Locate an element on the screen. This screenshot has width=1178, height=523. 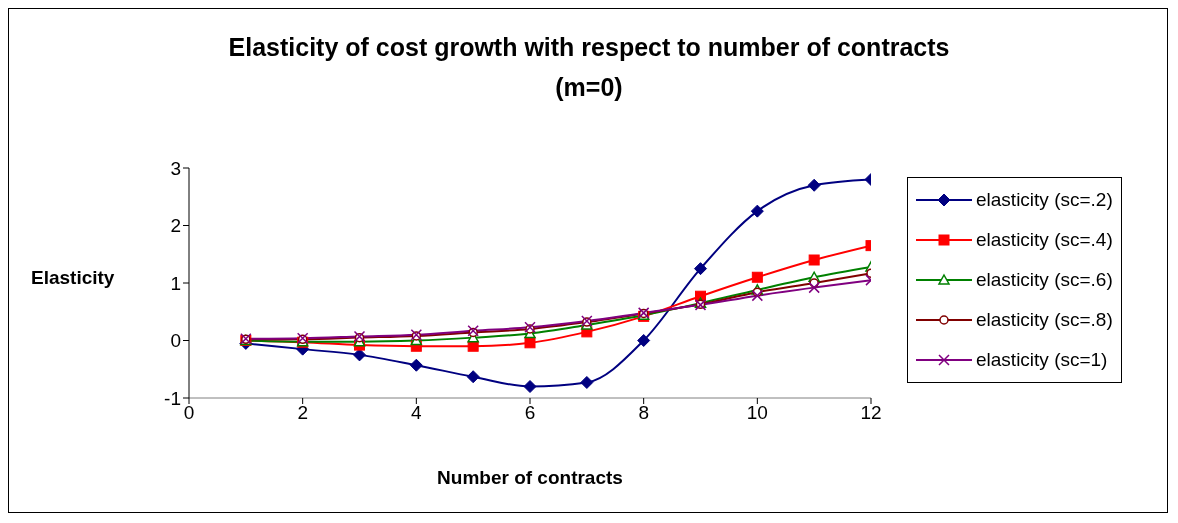
chart-title: Elasticity of cost growth with respect to number of contracts is located at coordinates (589, 47).